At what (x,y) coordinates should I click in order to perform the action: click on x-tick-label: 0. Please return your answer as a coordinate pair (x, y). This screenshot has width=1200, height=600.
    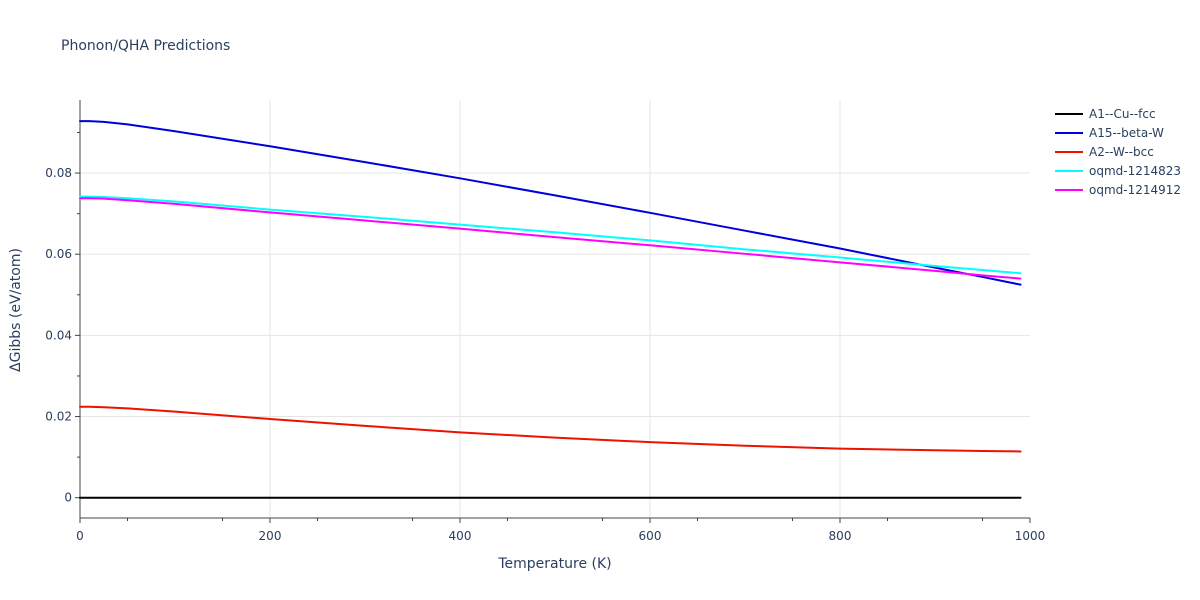
    Looking at the image, I should click on (80, 536).